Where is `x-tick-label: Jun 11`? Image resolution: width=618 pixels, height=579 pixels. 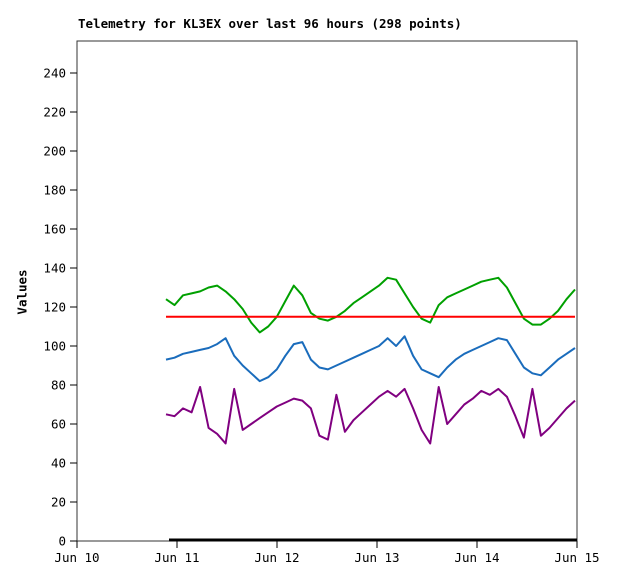
x-tick-label: Jun 11 is located at coordinates (176, 557).